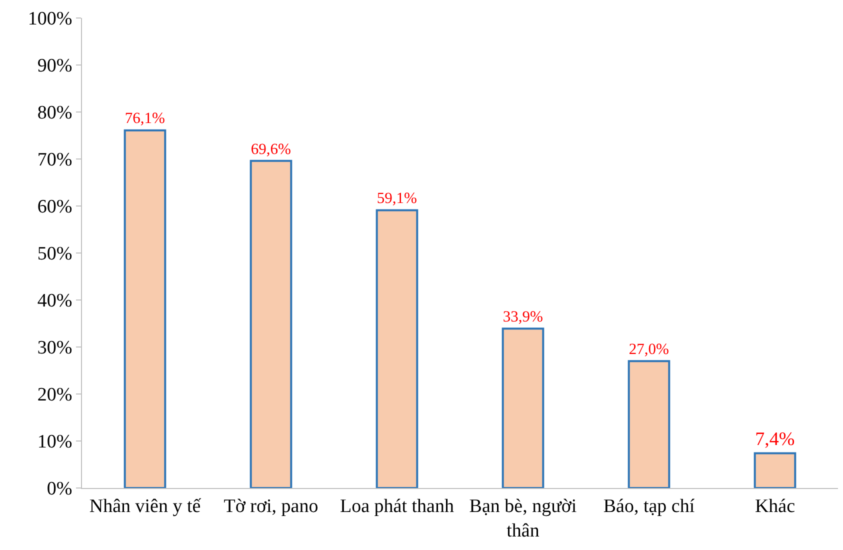 The image size is (843, 550). What do you see at coordinates (54, 66) in the screenshot?
I see `y-tick-label: 90%` at bounding box center [54, 66].